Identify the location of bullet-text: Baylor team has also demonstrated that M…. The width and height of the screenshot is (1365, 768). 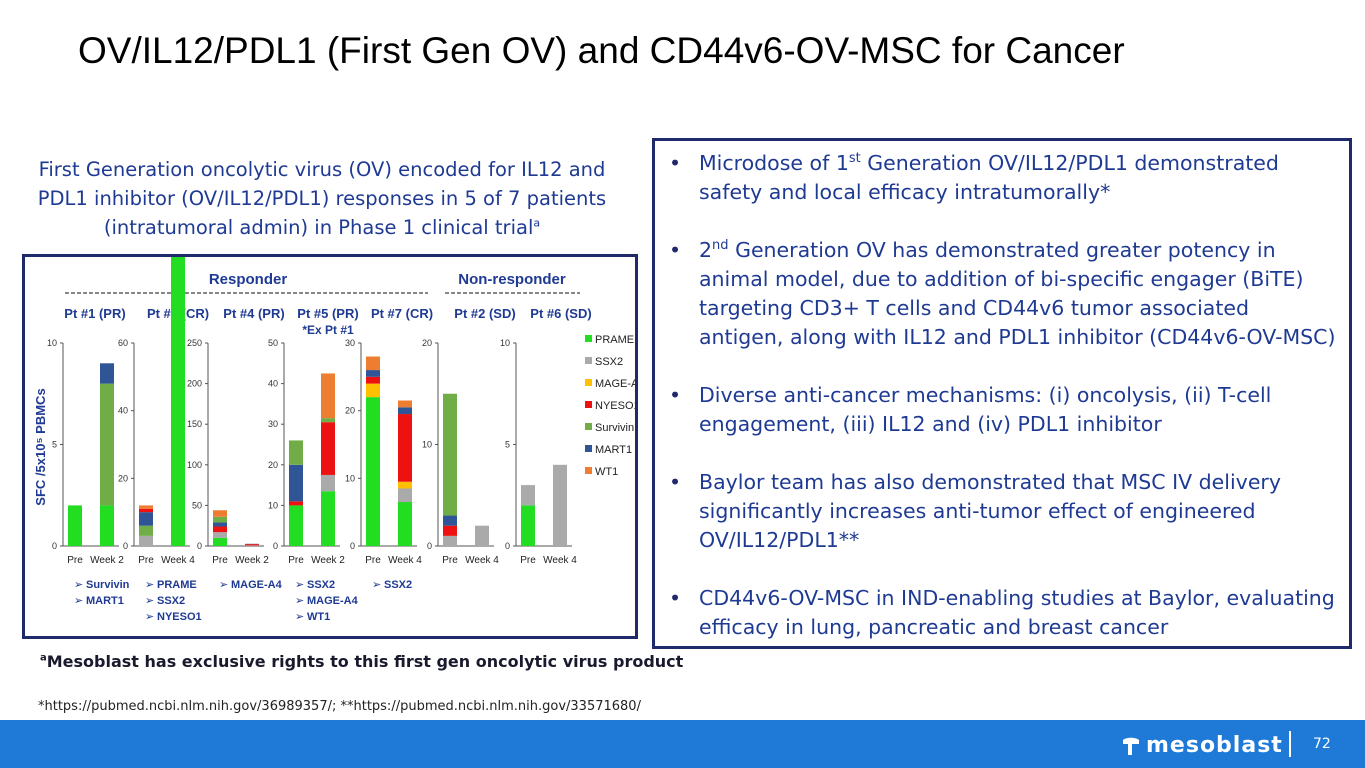
(990, 511).